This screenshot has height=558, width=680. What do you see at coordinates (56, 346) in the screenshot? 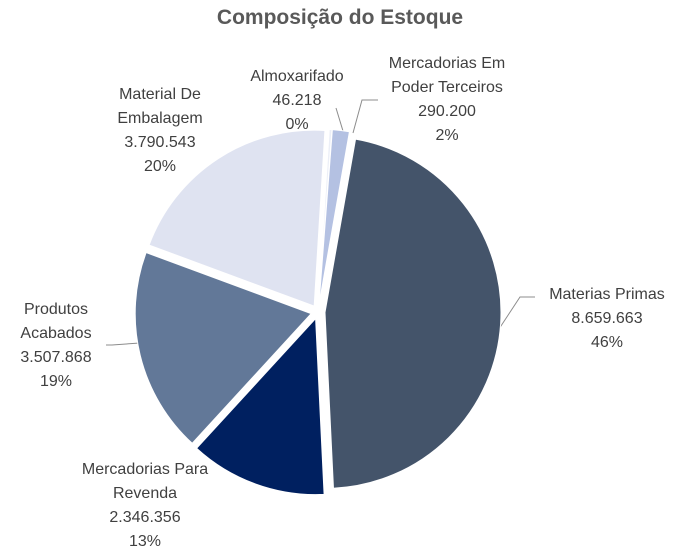
I see `data-label: Produtos Acabados 3.507.868 19%` at bounding box center [56, 346].